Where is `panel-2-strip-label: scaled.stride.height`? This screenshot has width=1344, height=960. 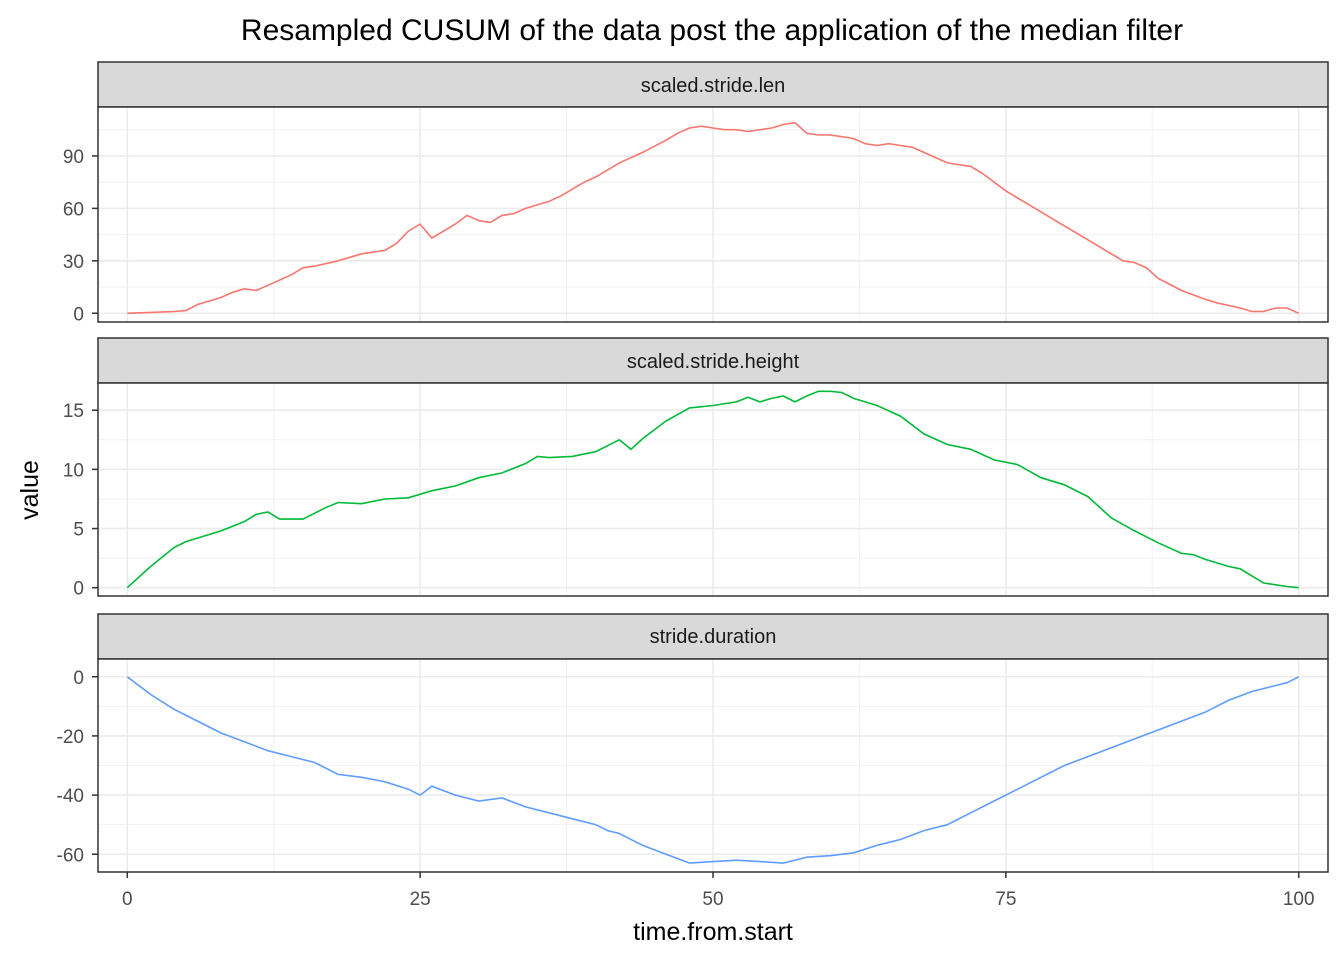 panel-2-strip-label: scaled.stride.height is located at coordinates (713, 362).